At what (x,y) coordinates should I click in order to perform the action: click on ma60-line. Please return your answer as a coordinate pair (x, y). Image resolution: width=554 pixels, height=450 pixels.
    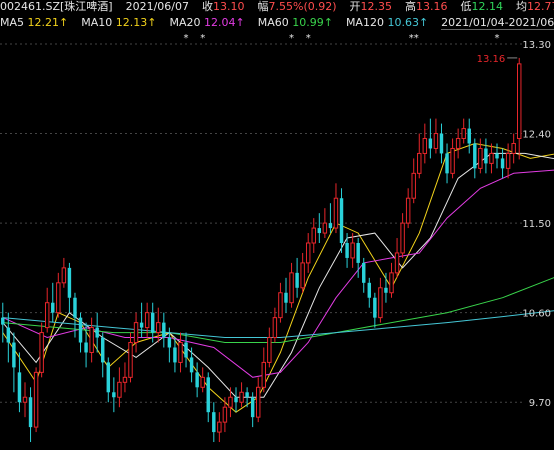
    Looking at the image, I should click on (278, 310).